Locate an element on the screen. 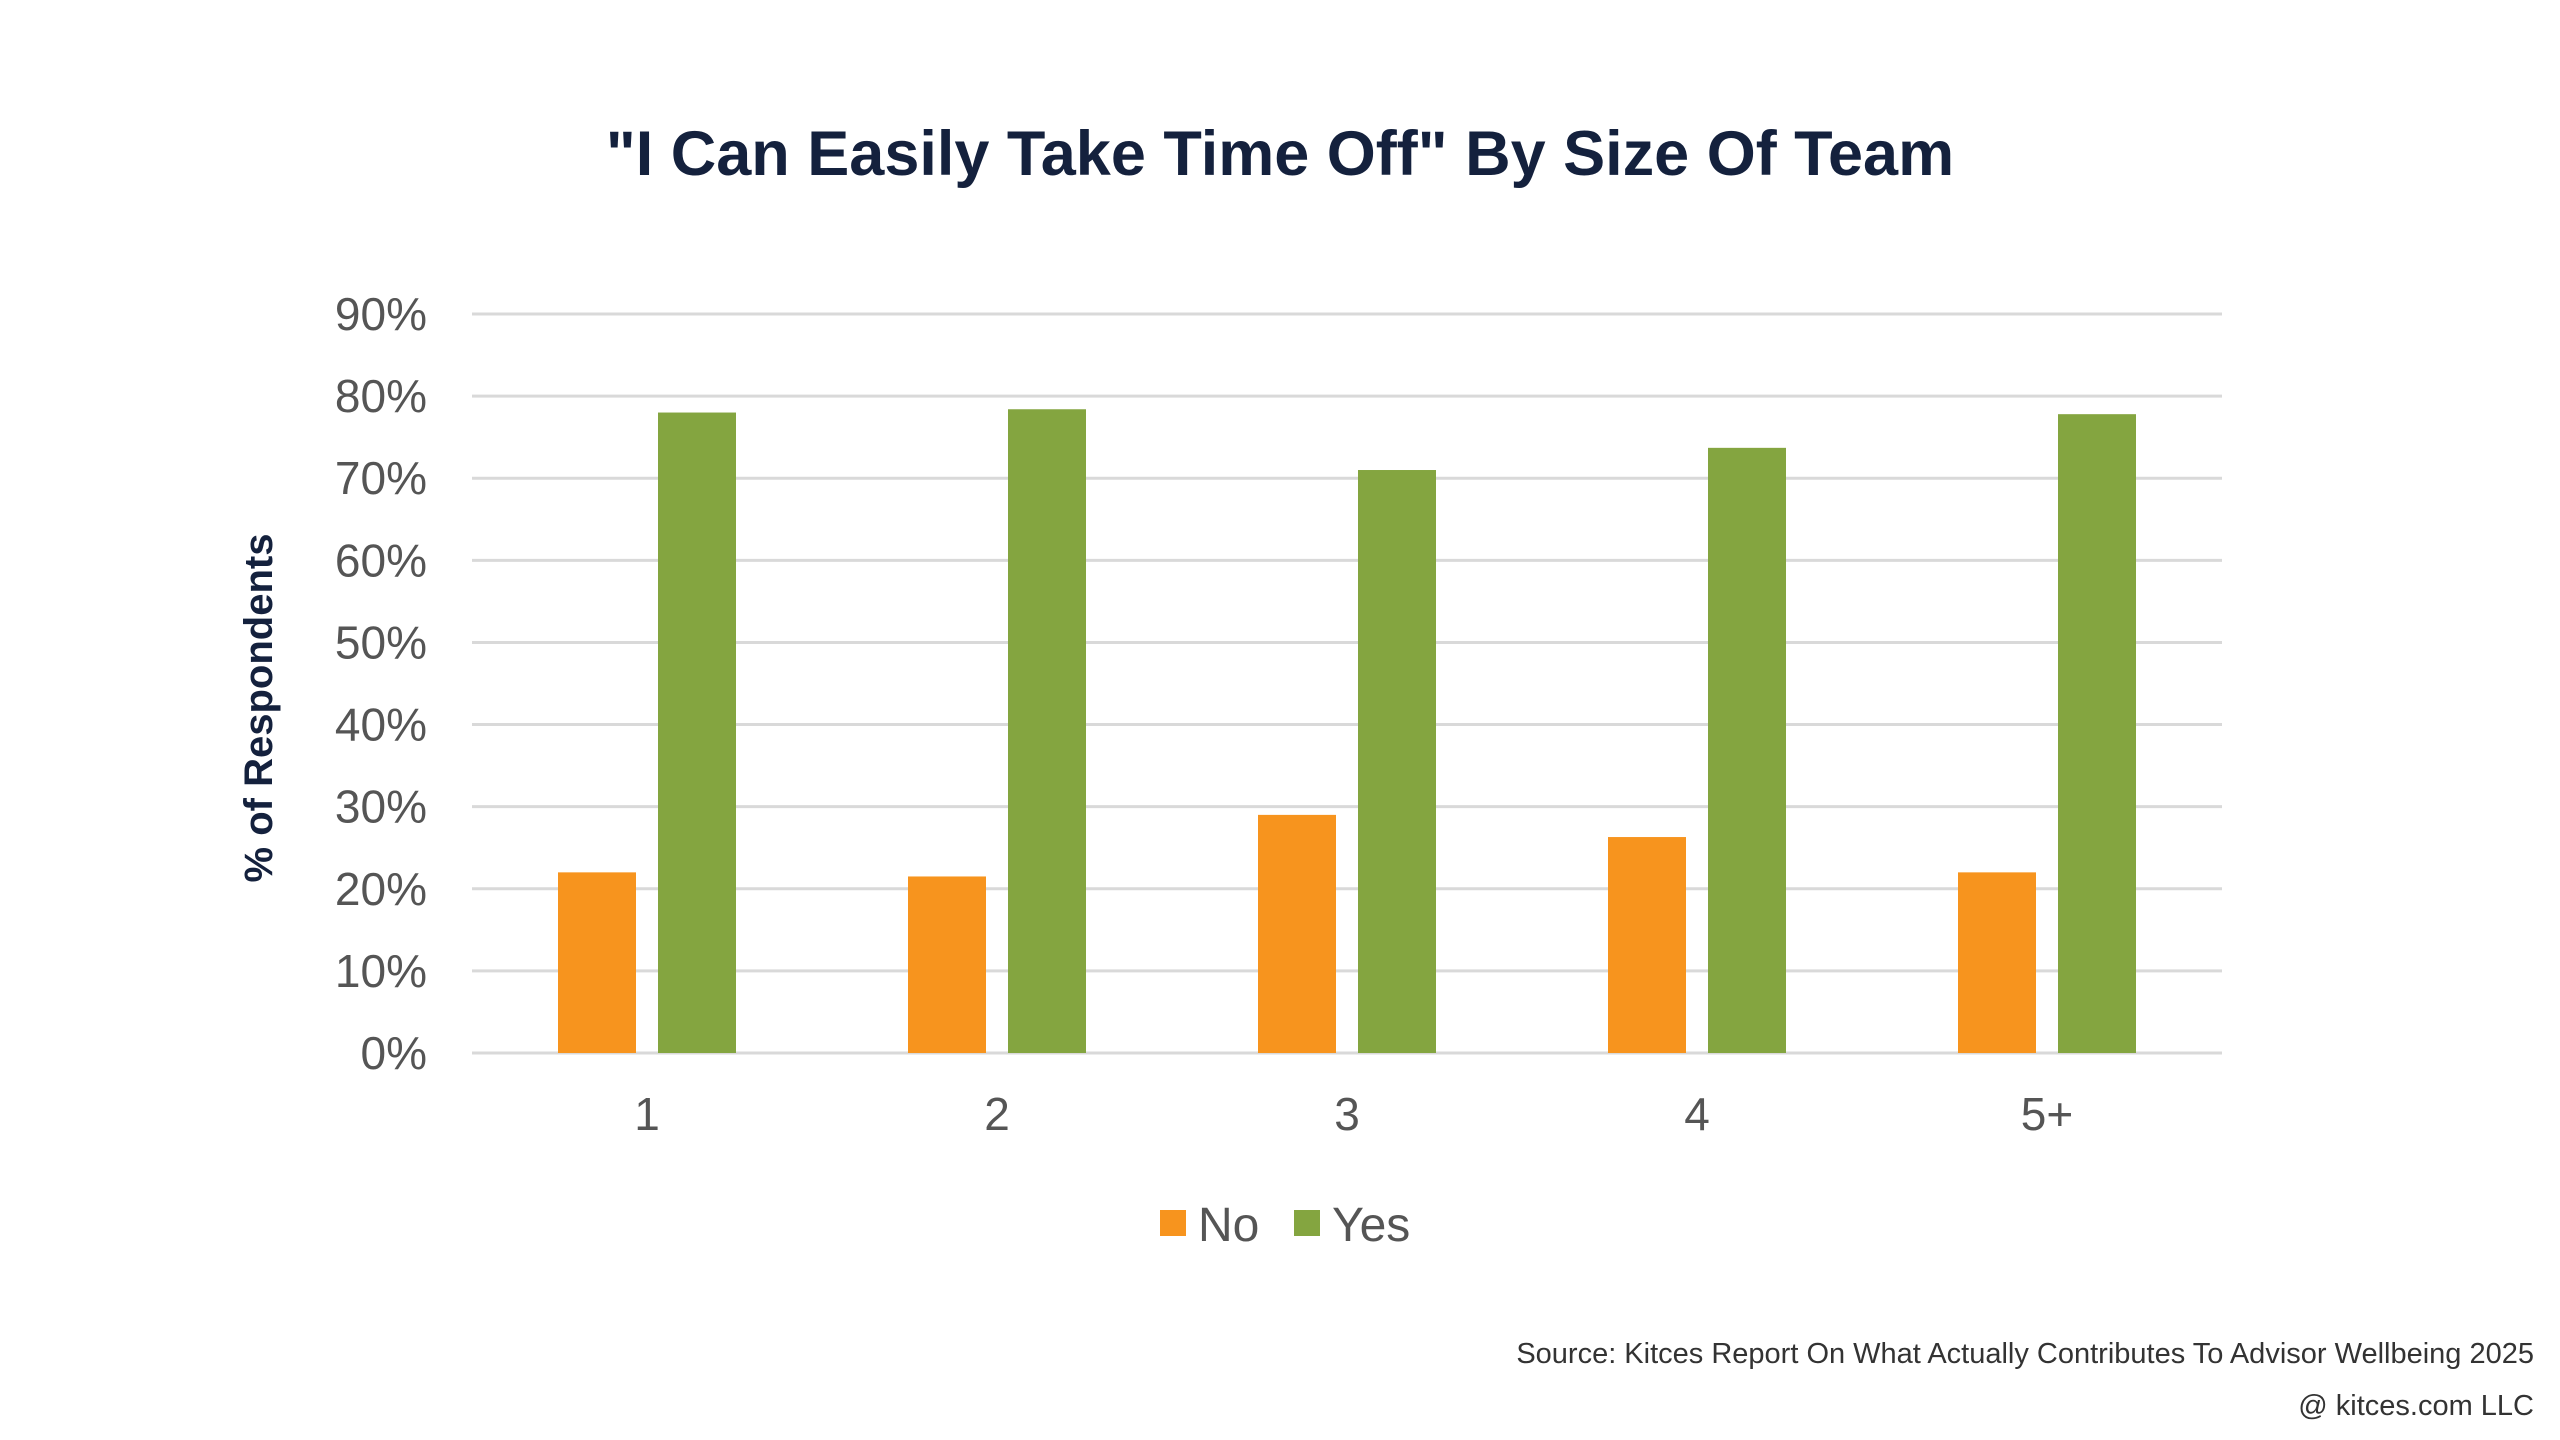 This screenshot has height=1440, width=2560. y-tick-label: 10% is located at coordinates (381, 971).